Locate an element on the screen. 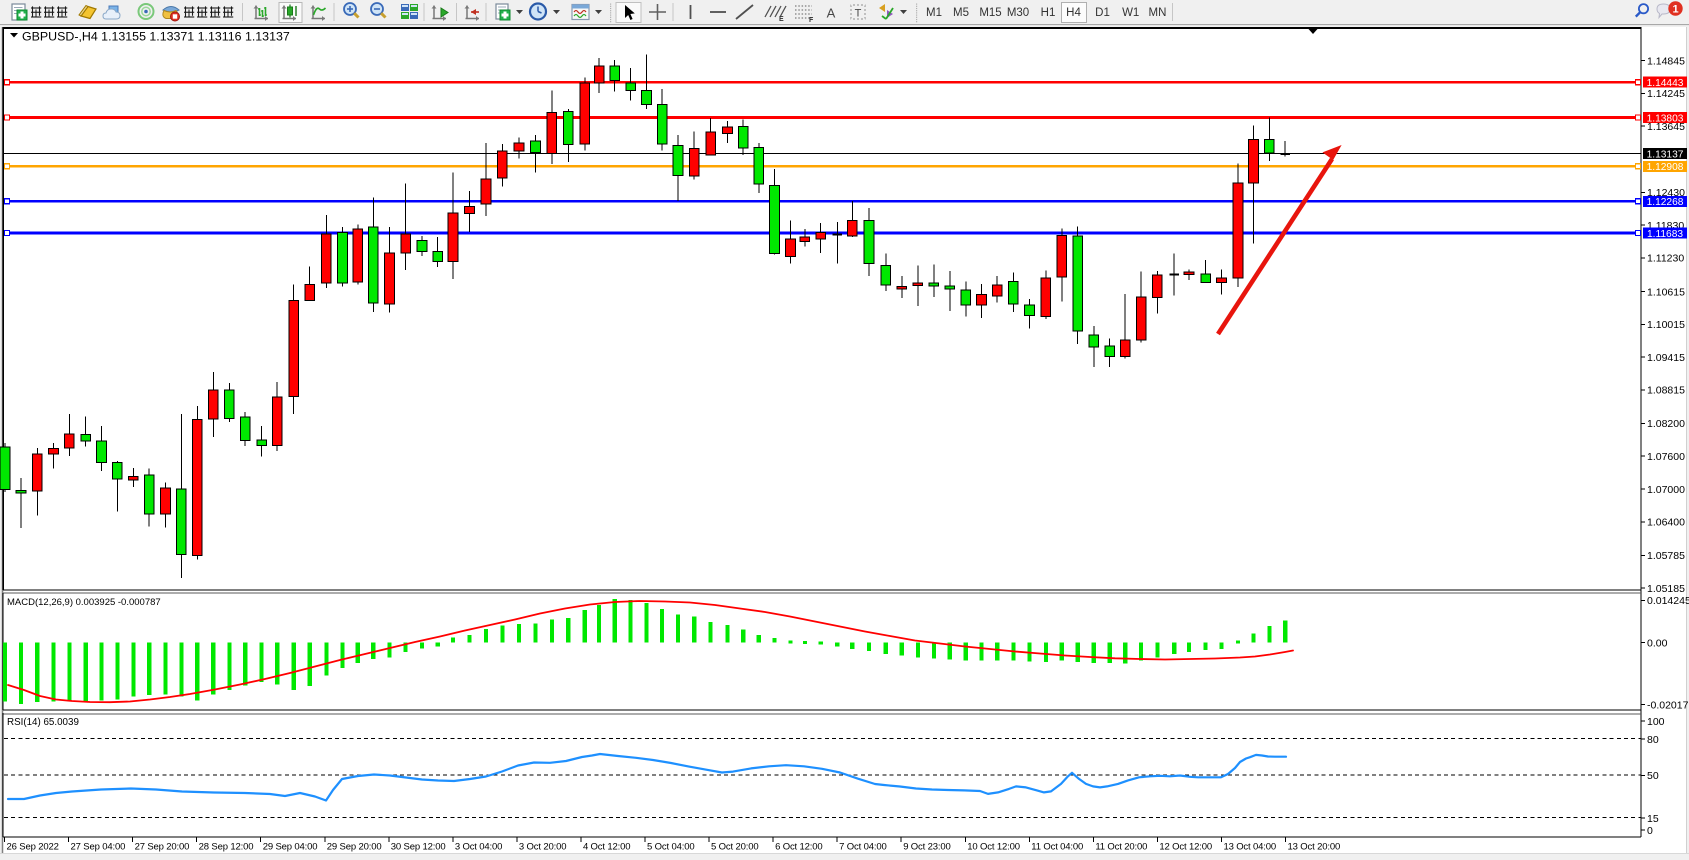  svg-text: 100 is located at coordinates (1656, 722).